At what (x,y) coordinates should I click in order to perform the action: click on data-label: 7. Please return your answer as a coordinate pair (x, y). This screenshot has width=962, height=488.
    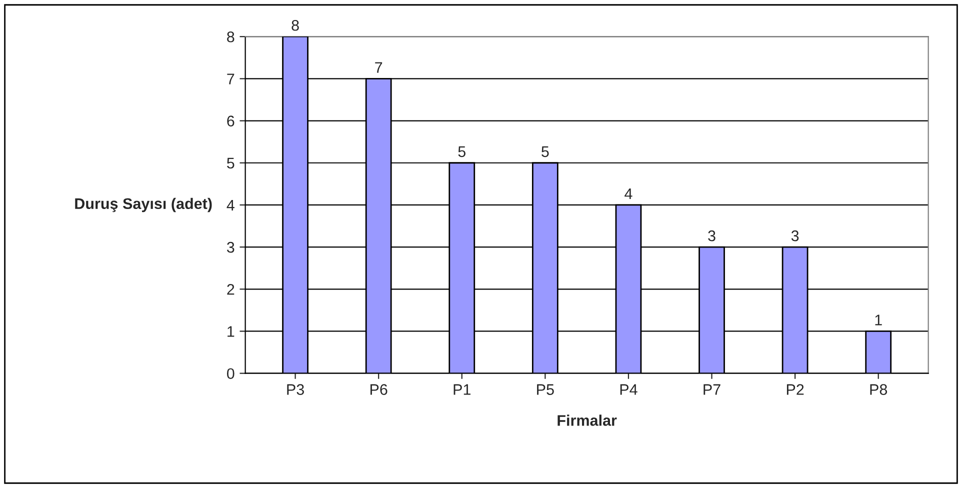
    Looking at the image, I should click on (378, 67).